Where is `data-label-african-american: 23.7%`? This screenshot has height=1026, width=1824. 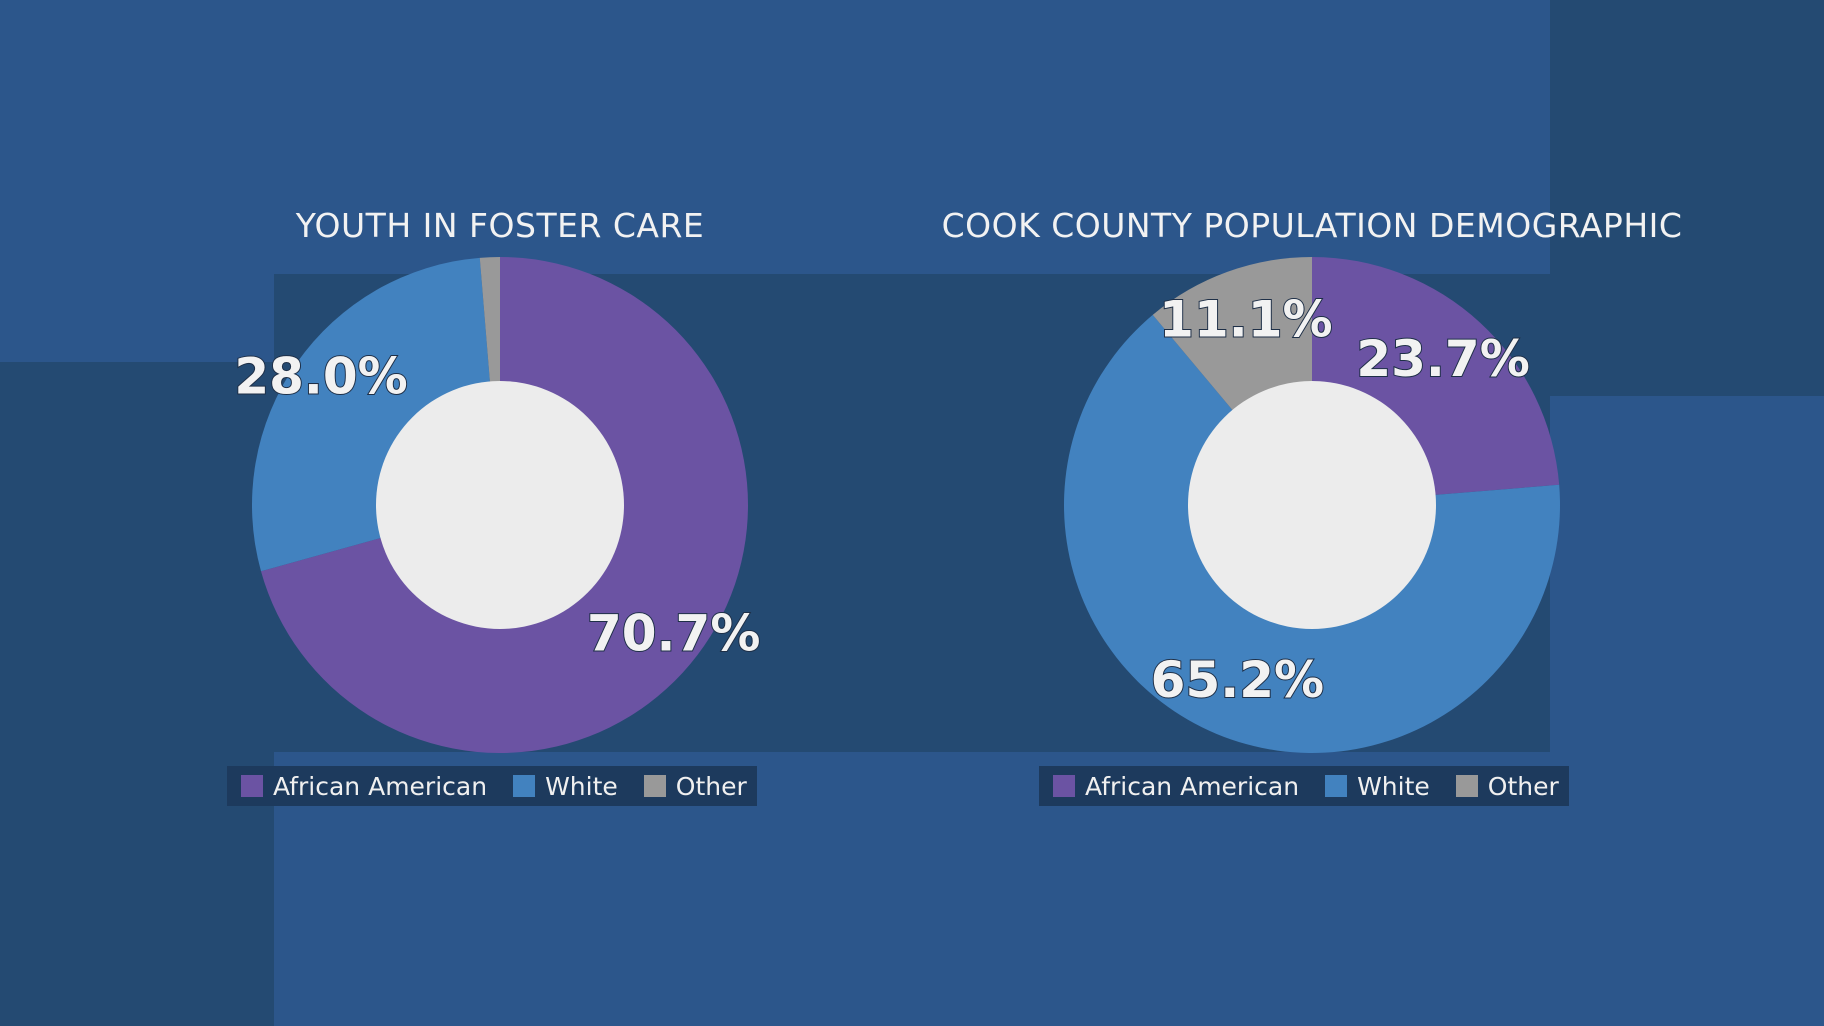 data-label-african-american: 23.7% is located at coordinates (1442, 359).